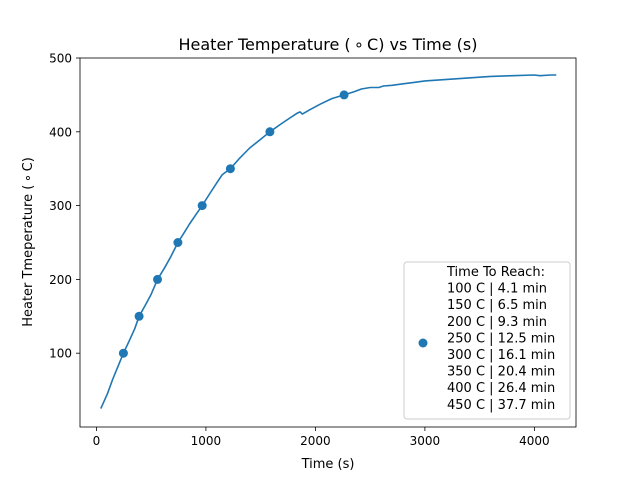 Image resolution: width=640 pixels, height=480 pixels. What do you see at coordinates (60, 354) in the screenshot?
I see `y-tick-label: 100` at bounding box center [60, 354].